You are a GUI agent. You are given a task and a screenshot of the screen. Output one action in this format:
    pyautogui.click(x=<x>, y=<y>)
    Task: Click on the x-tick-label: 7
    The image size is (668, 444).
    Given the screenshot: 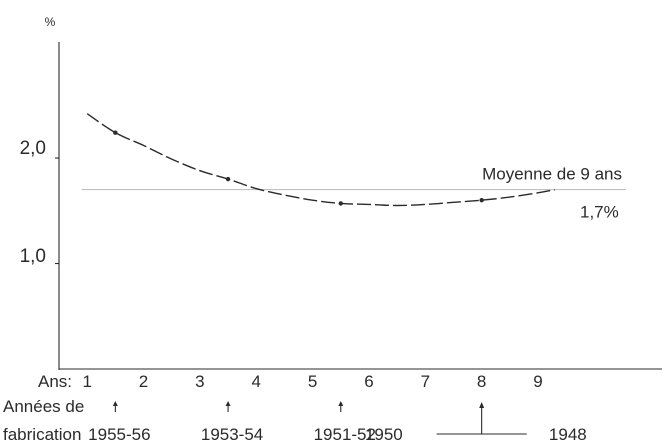 What is the action you would take?
    pyautogui.click(x=425, y=381)
    